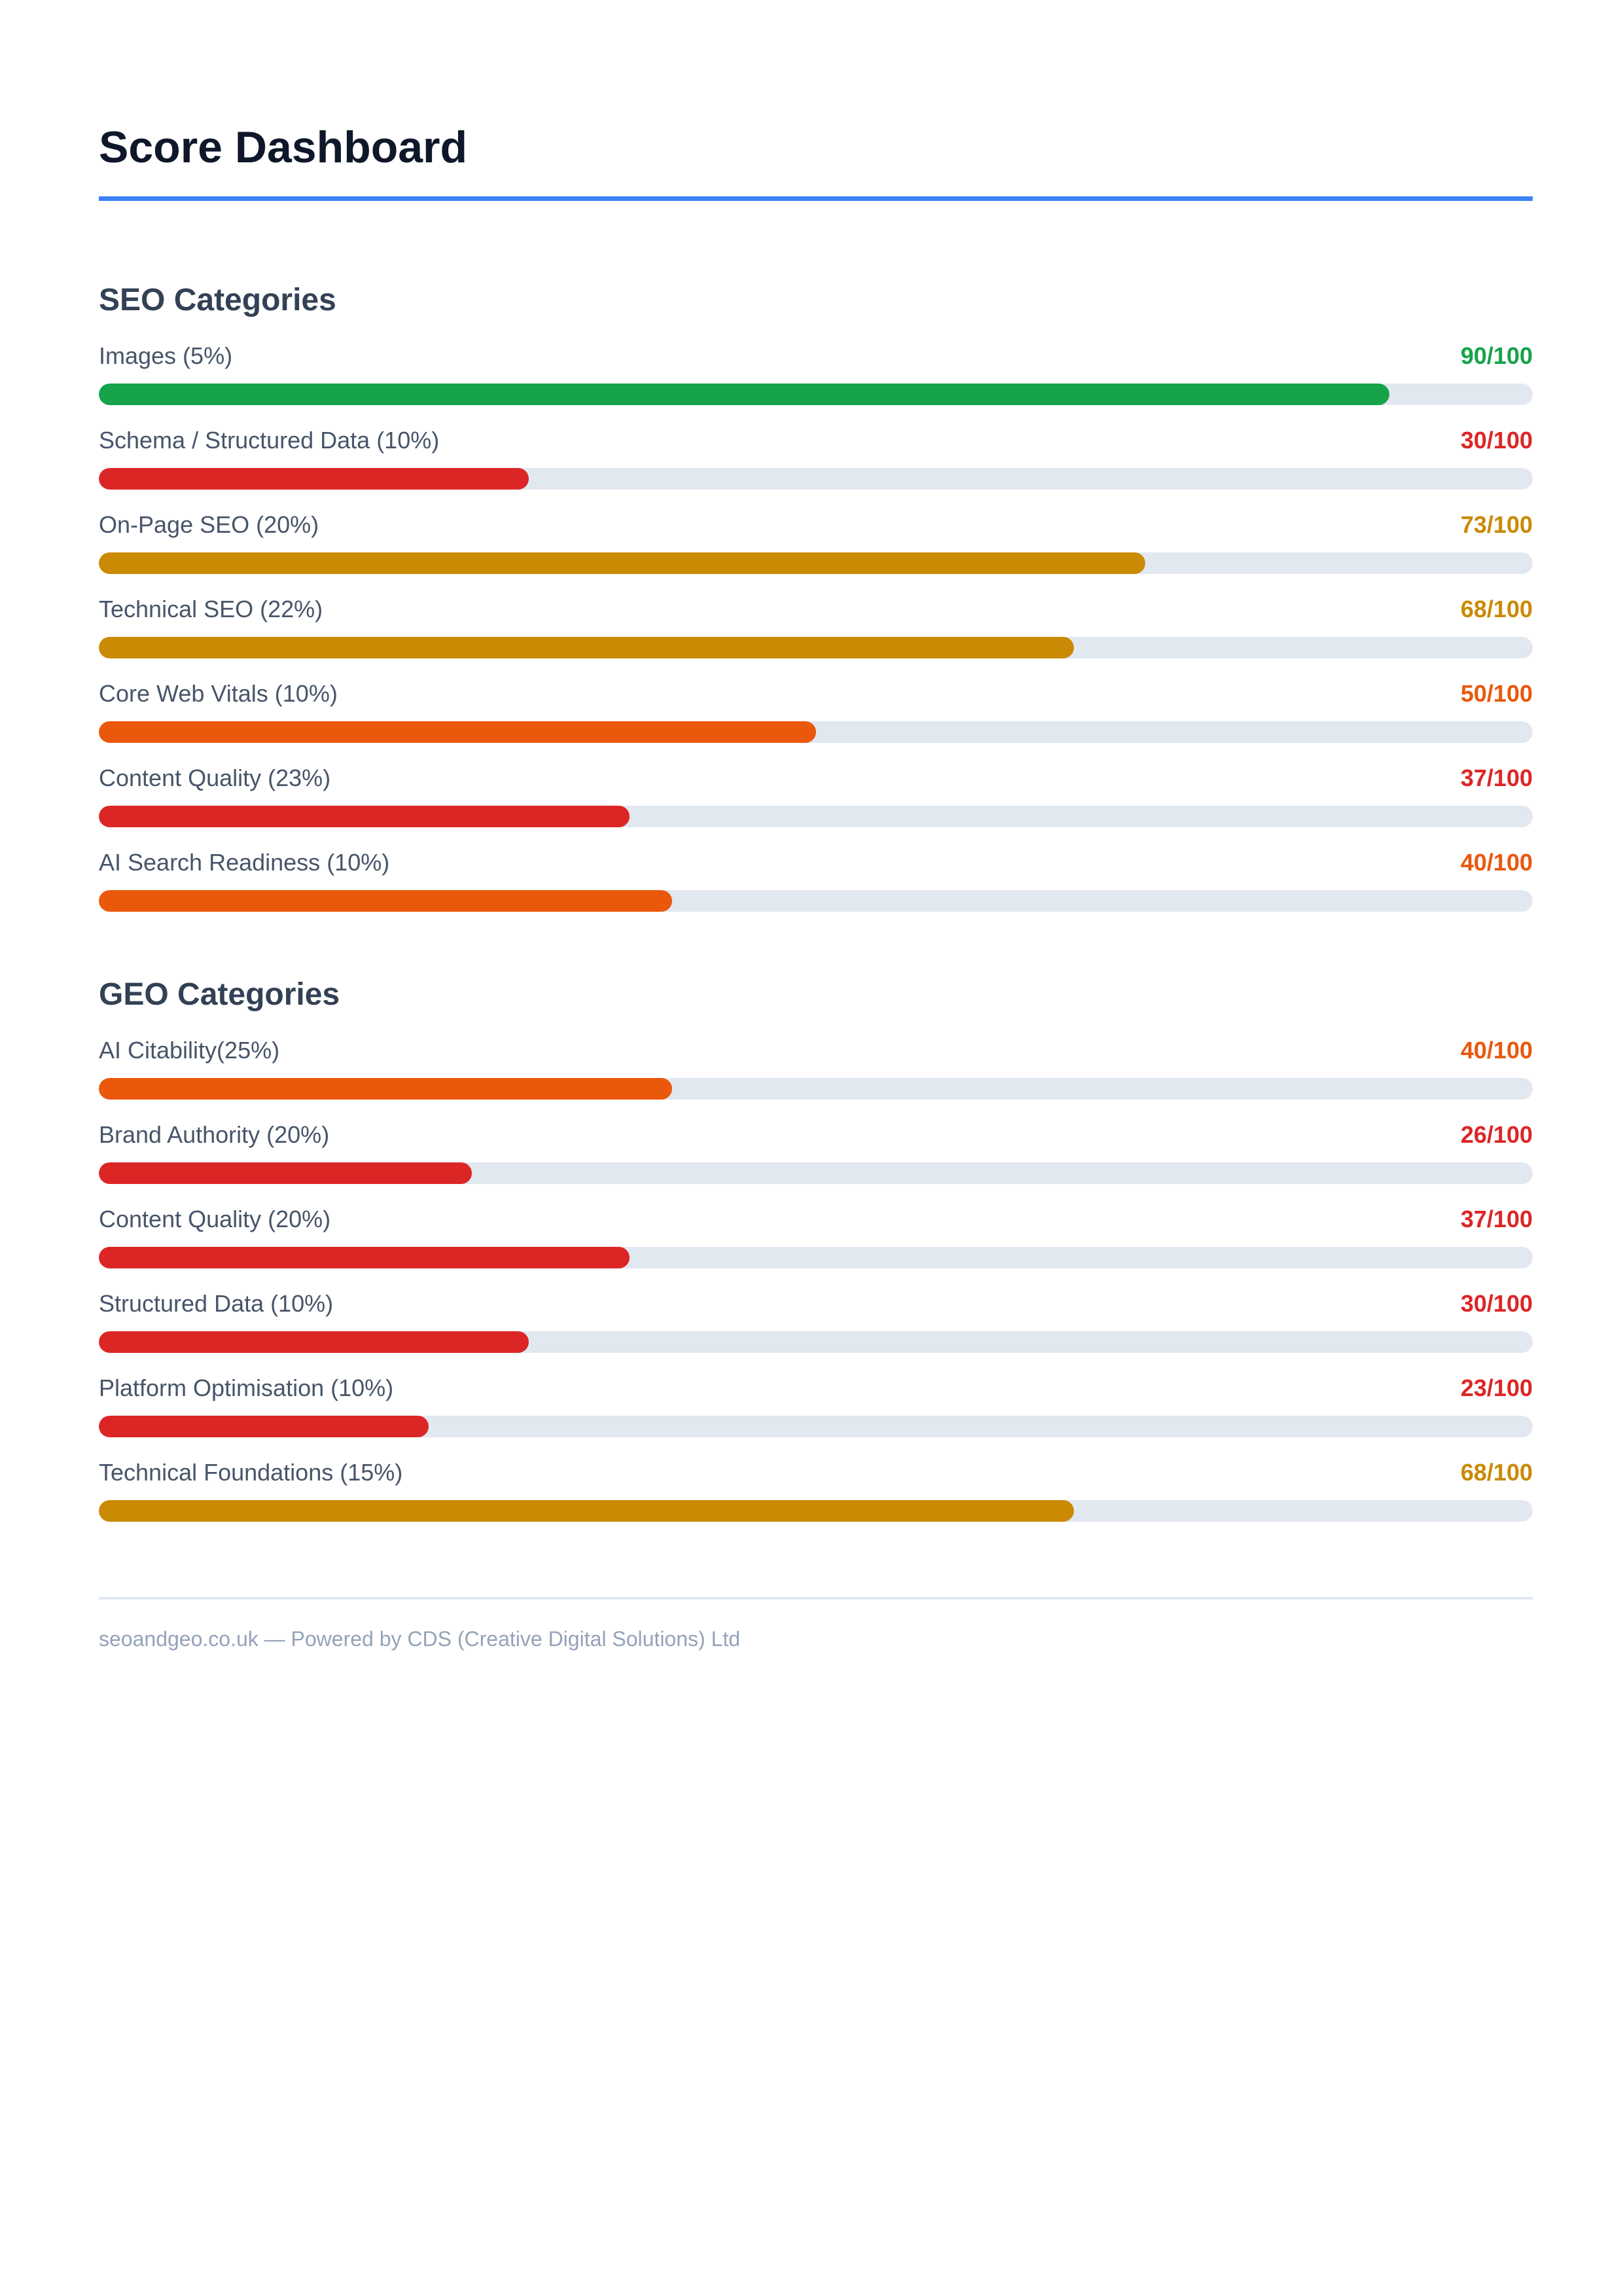  Describe the element at coordinates (189, 1050) in the screenshot. I see `category-label: AI Citability(25%)` at that location.